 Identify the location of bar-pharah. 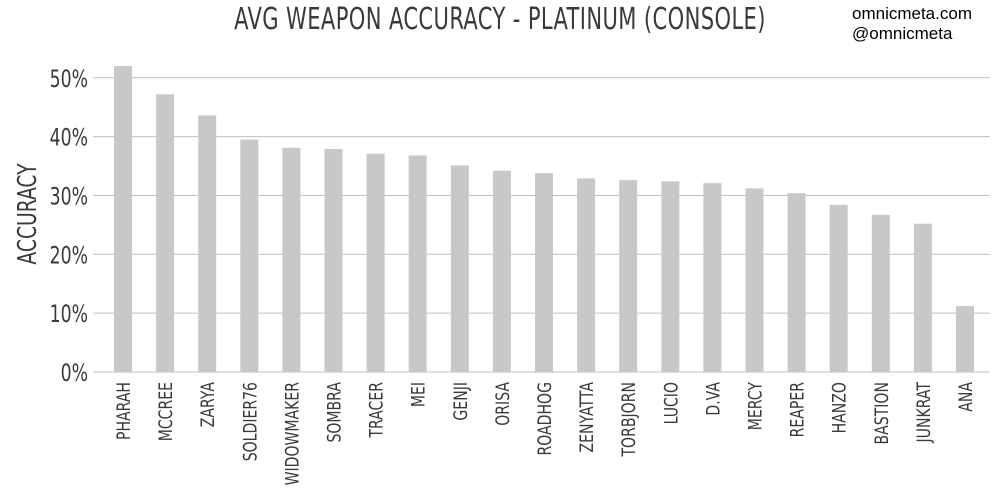
(123, 219).